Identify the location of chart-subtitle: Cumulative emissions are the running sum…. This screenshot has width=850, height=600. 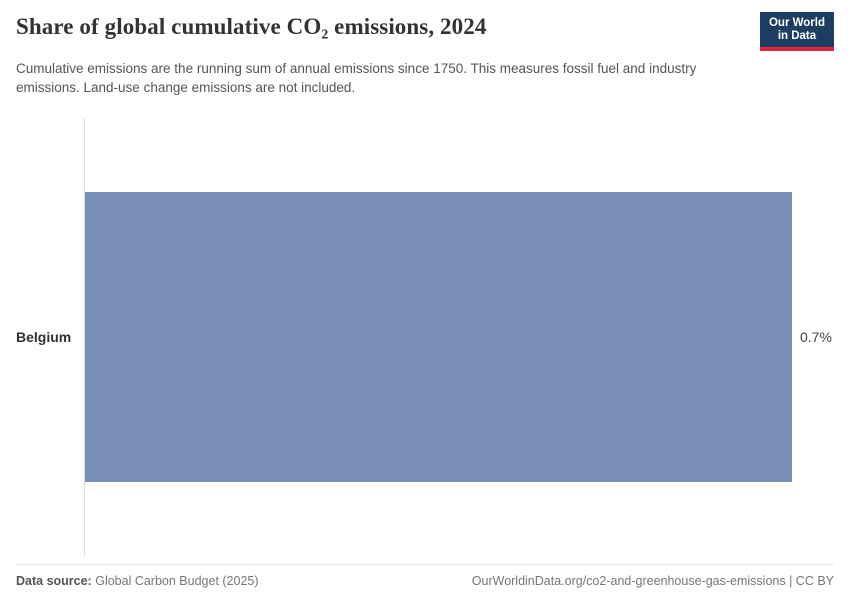
(356, 78).